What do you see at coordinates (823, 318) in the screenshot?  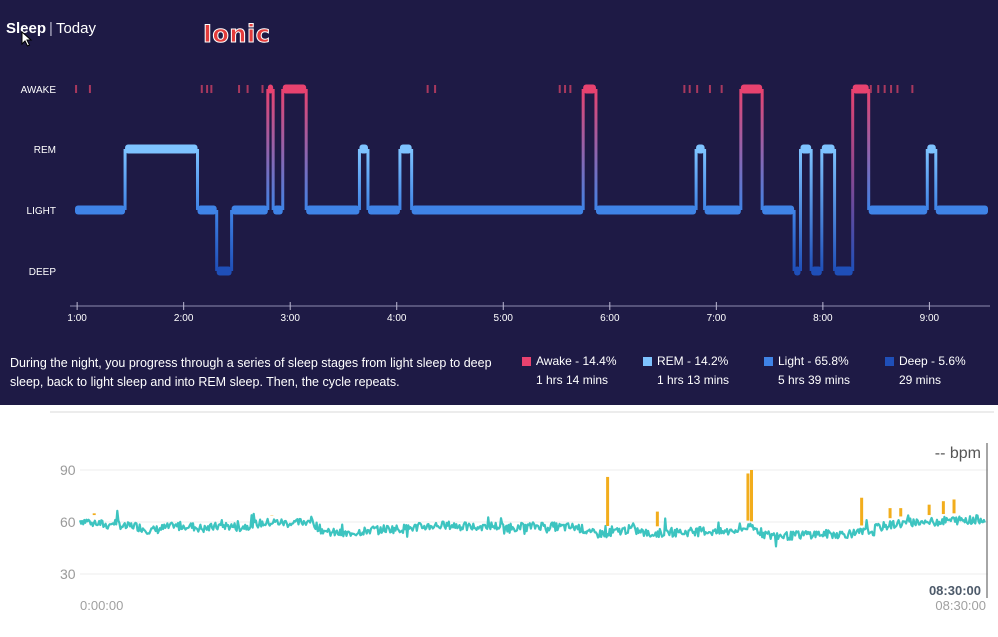 I see `x-axis-tick-label: 8:00` at bounding box center [823, 318].